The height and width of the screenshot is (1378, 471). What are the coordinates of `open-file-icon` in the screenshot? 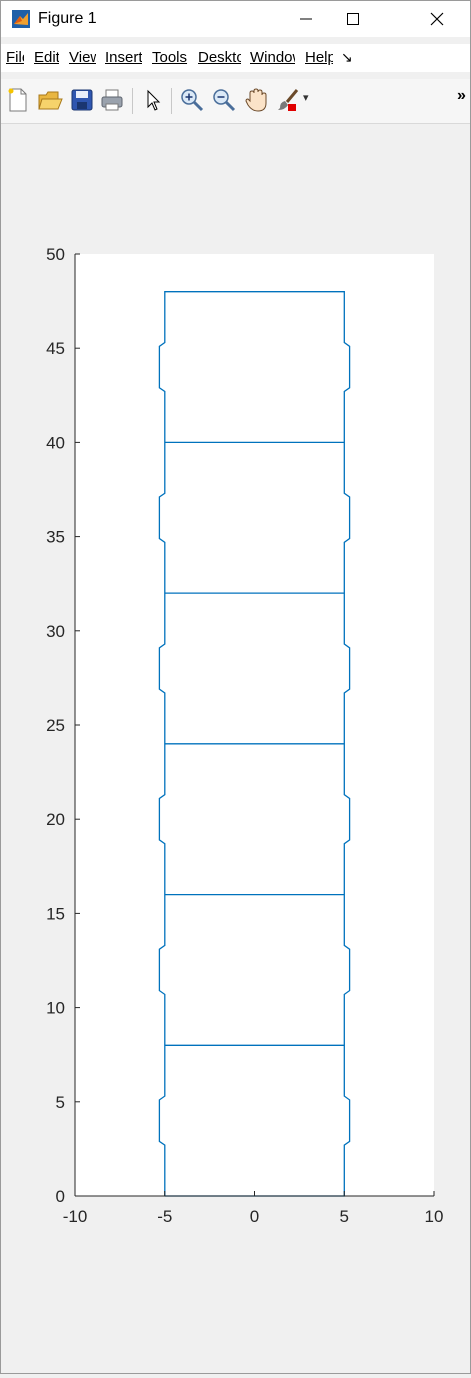 It's located at (50, 100).